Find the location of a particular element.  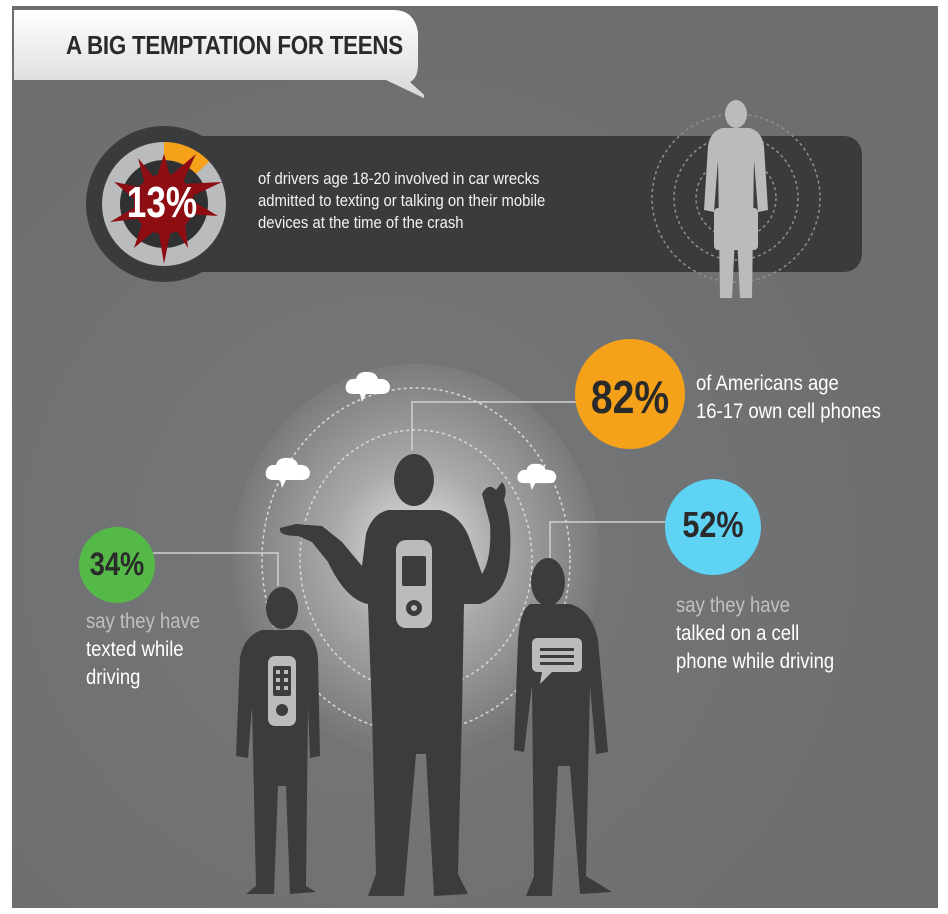

crash-percent-donut is located at coordinates (164, 204).